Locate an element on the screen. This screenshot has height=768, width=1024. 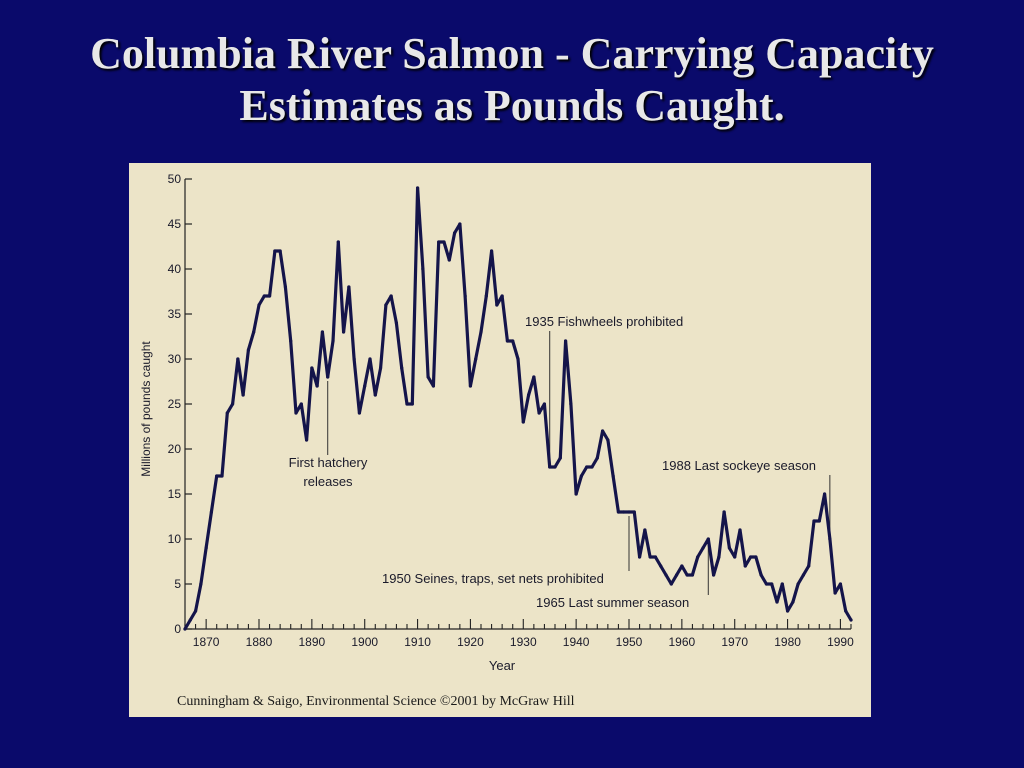
x-tick-label: 1940 is located at coordinates (576, 642).